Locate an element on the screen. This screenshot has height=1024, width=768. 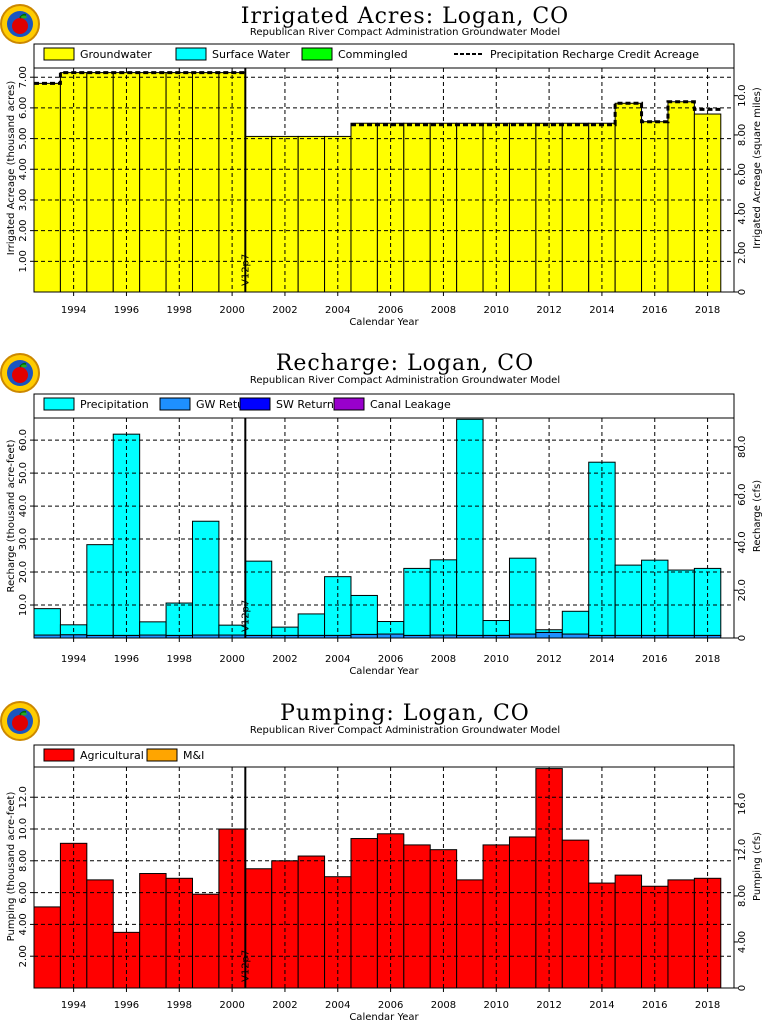
bar-precipitation-2015 is located at coordinates (628, 600).